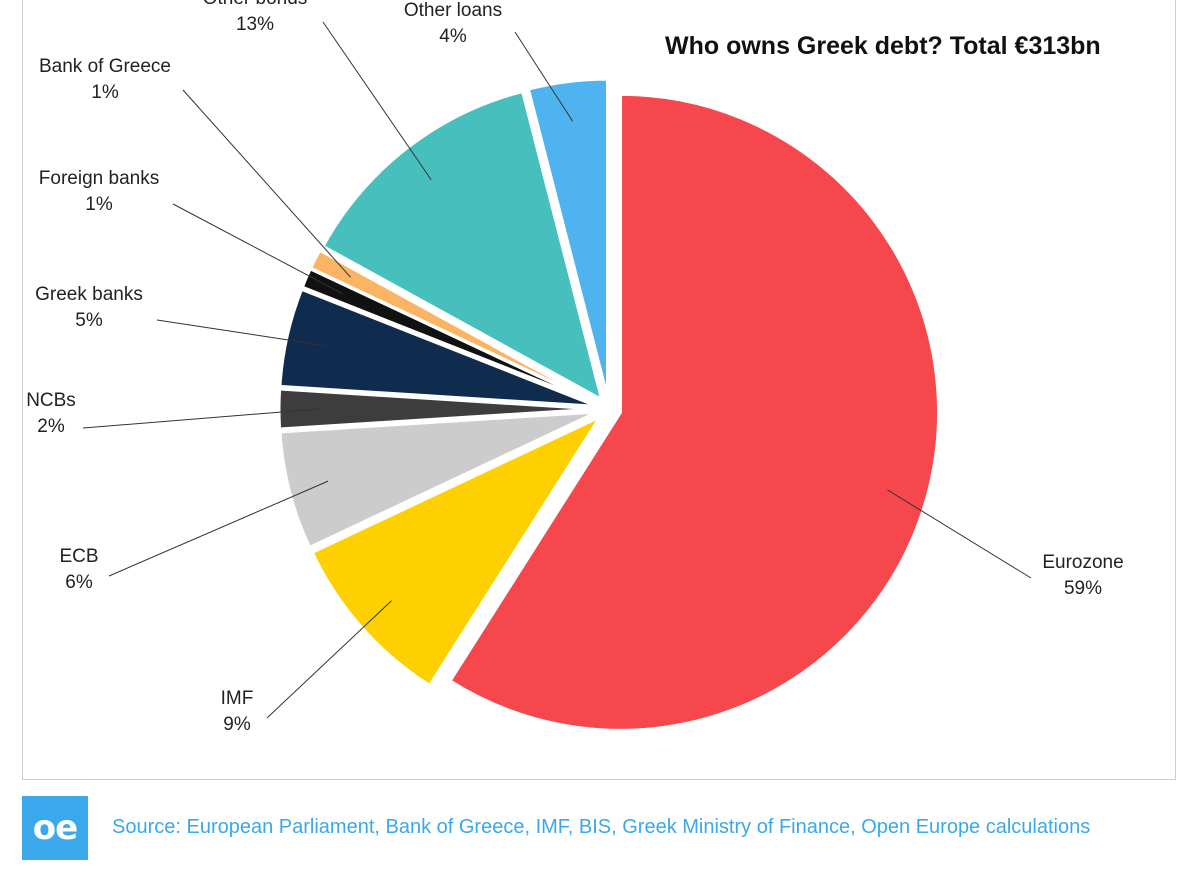  What do you see at coordinates (255, 4) in the screenshot?
I see `slice-label-other-bonds: Other bonds` at bounding box center [255, 4].